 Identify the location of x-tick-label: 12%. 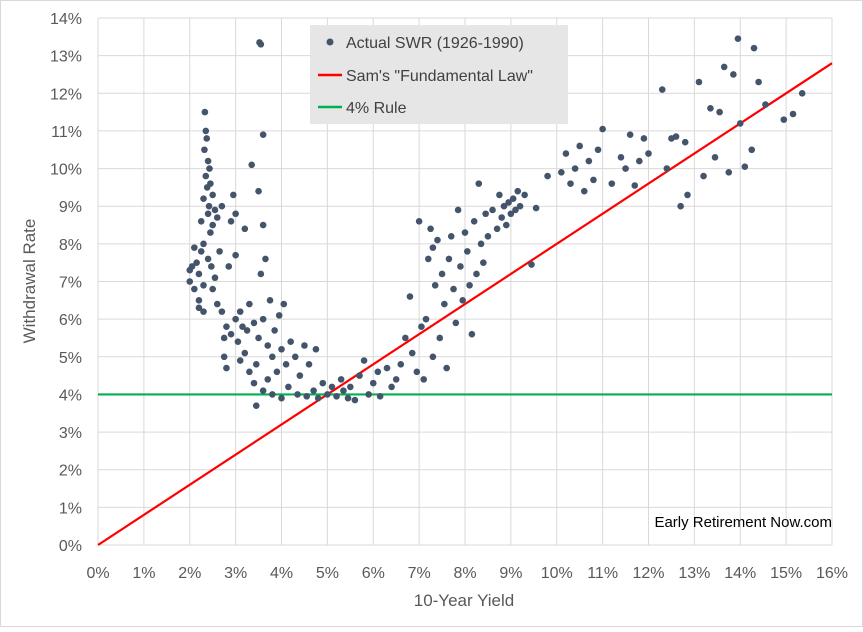
(648, 573).